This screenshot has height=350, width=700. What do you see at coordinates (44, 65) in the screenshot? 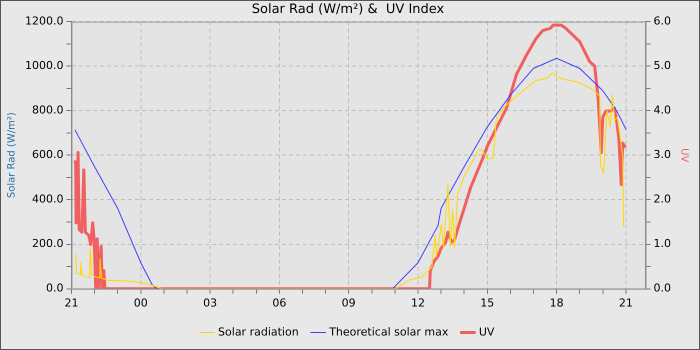
I see `y-tick-label: 1000.0` at bounding box center [44, 65].